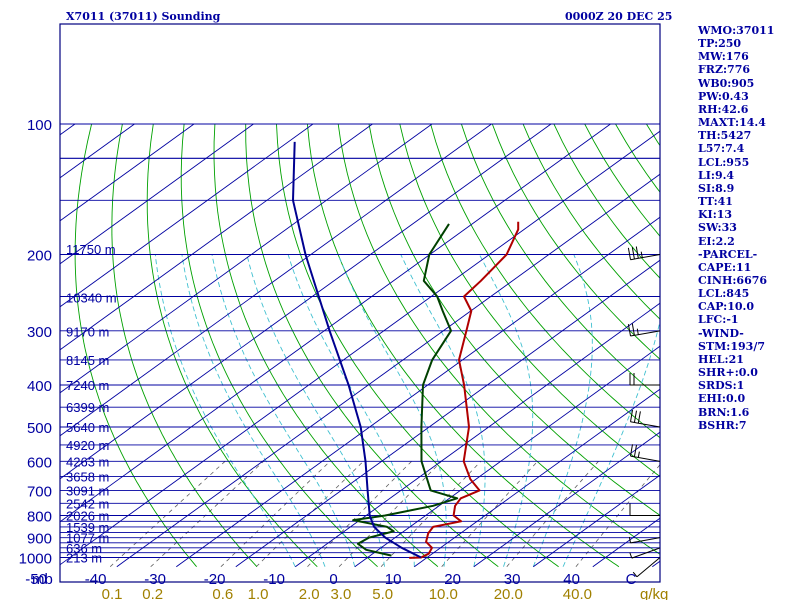 The height and width of the screenshot is (600, 800). I want to click on mixing-ratio-label: 0.6, so click(222, 593).